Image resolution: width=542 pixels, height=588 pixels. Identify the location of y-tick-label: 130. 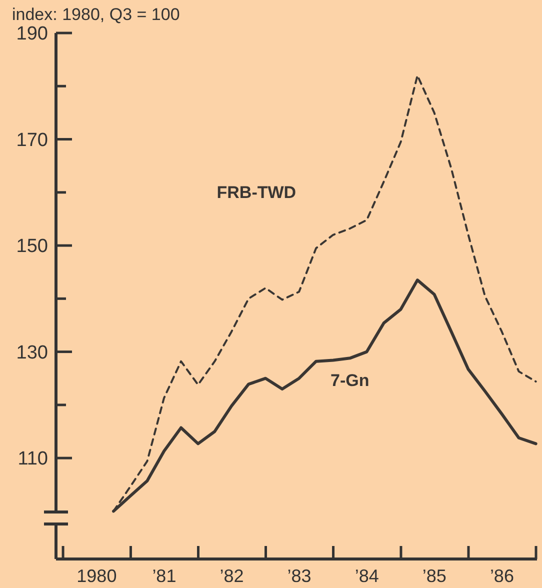
(32, 353).